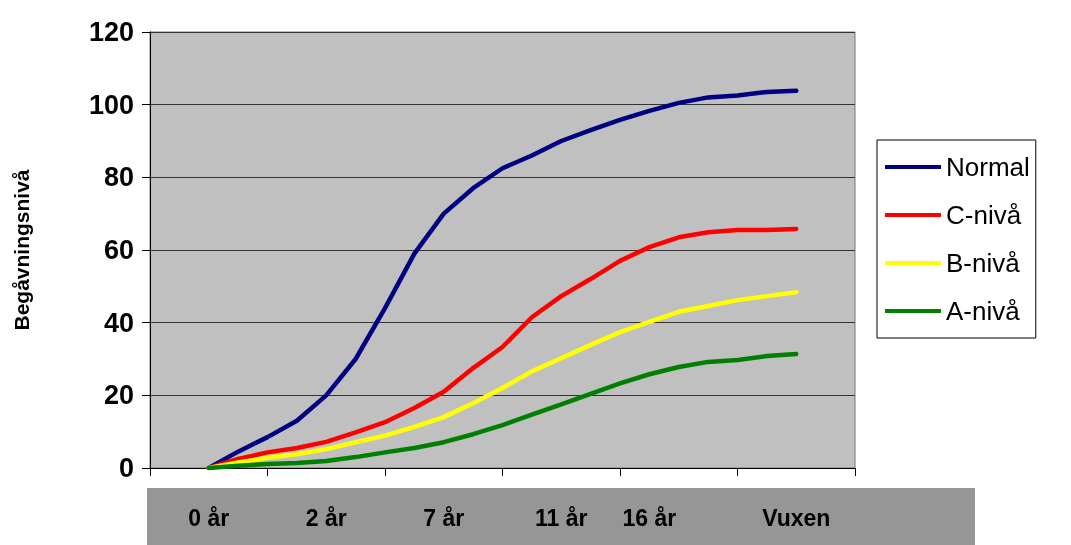 The image size is (1071, 545). I want to click on y-tick-label: 20, so click(118, 395).